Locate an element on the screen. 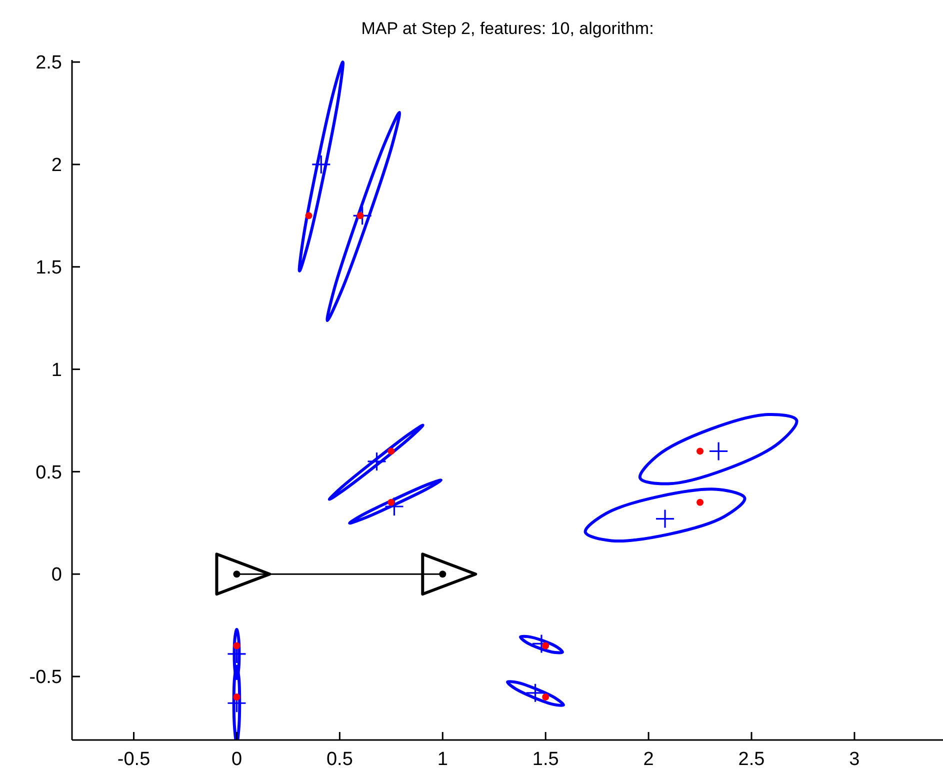 Image resolution: width=943 pixels, height=779 pixels. x-tick-label: 2 is located at coordinates (648, 759).